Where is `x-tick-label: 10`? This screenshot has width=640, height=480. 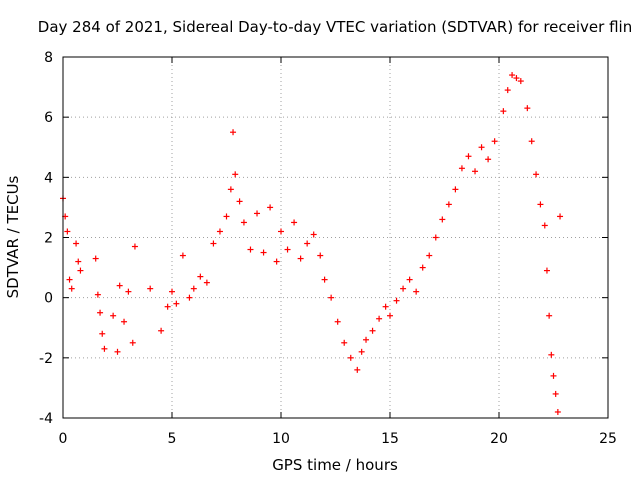
x-tick-label: 10 is located at coordinates (281, 439).